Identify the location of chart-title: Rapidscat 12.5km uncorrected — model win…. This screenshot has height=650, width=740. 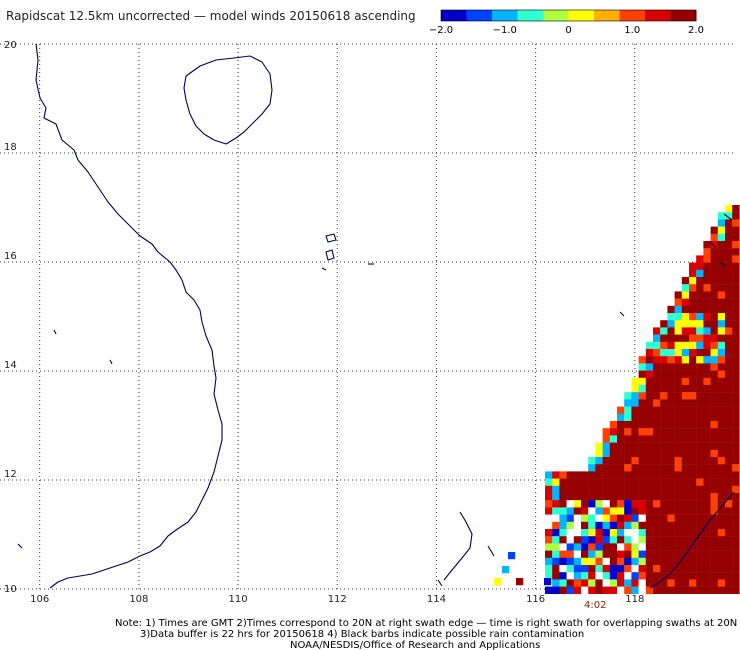
(211, 16).